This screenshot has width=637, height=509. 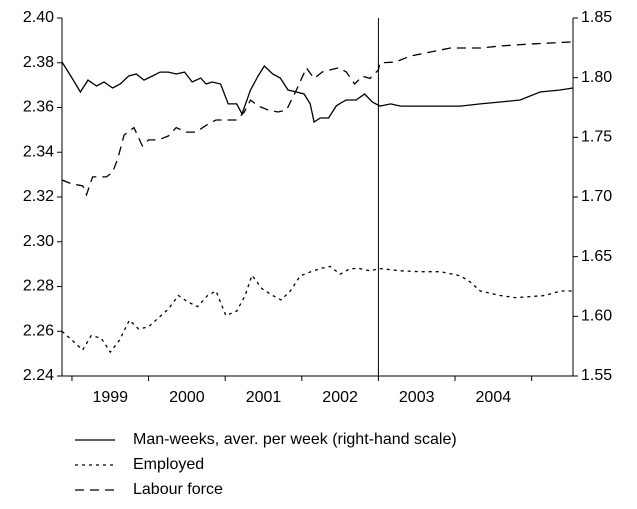 What do you see at coordinates (596, 137) in the screenshot?
I see `y2-tick-label: 1.75` at bounding box center [596, 137].